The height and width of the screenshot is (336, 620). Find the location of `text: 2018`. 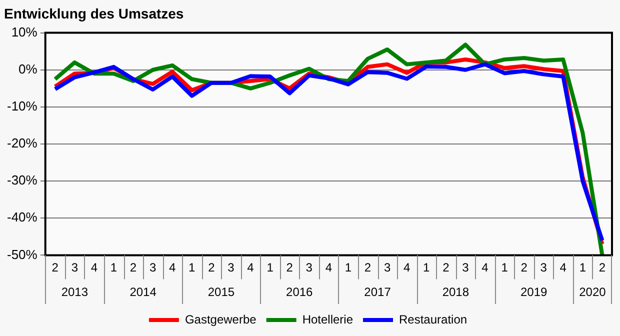

text: 2018 is located at coordinates (456, 292).